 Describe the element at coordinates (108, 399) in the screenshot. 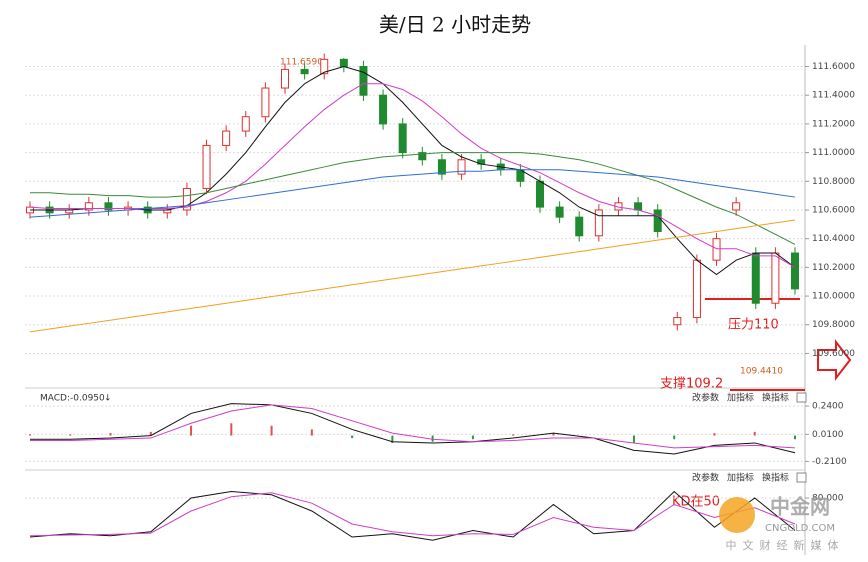

I see `macd-arrow: ↓` at that location.